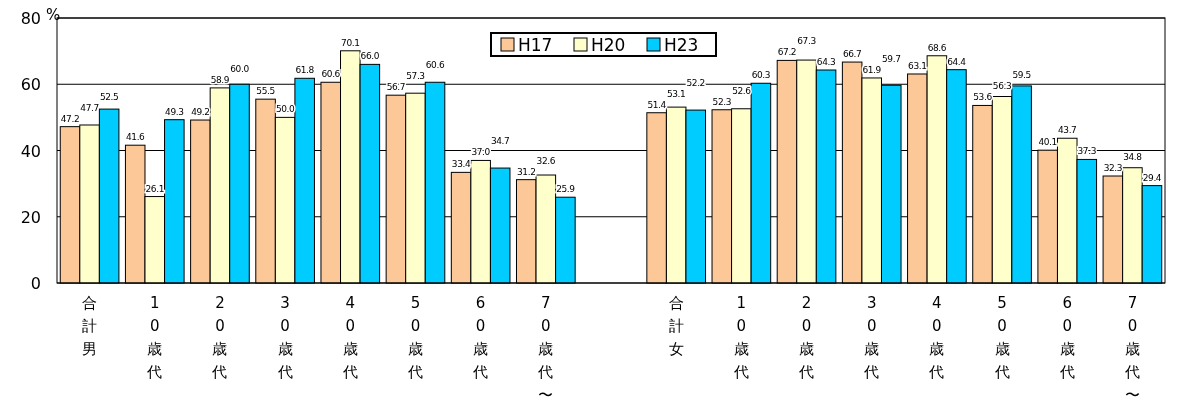 This screenshot has width=1185, height=417. Describe the element at coordinates (535, 45) in the screenshot. I see `legend-label: H17` at that location.